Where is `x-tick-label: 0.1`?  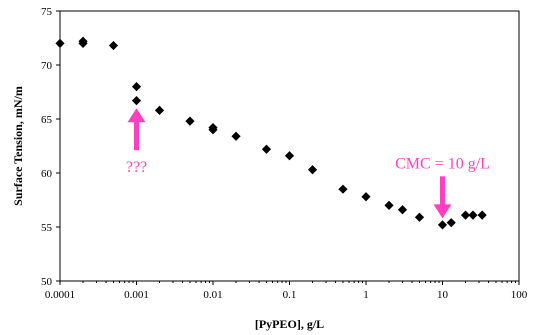 x-tick-label: 0.1 is located at coordinates (290, 295).